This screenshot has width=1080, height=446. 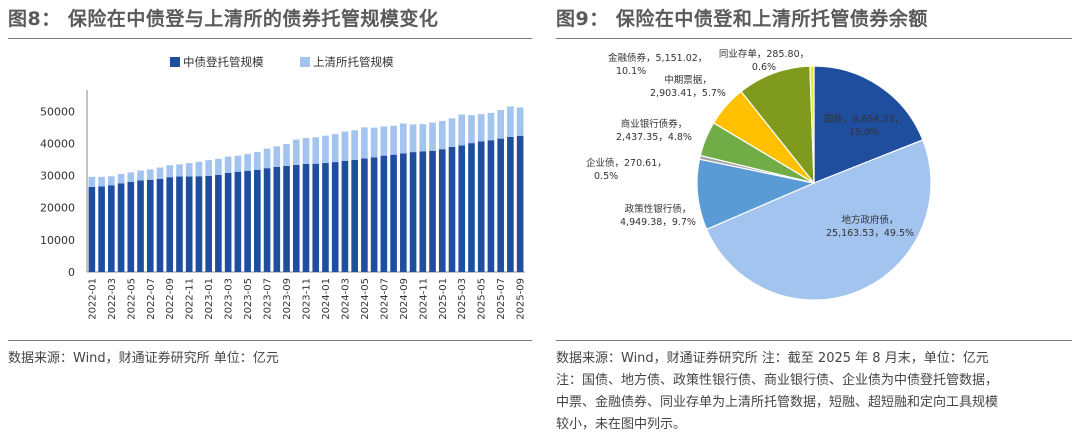 I want to click on note-line: 较小，未在图中列示。, so click(x=621, y=424).